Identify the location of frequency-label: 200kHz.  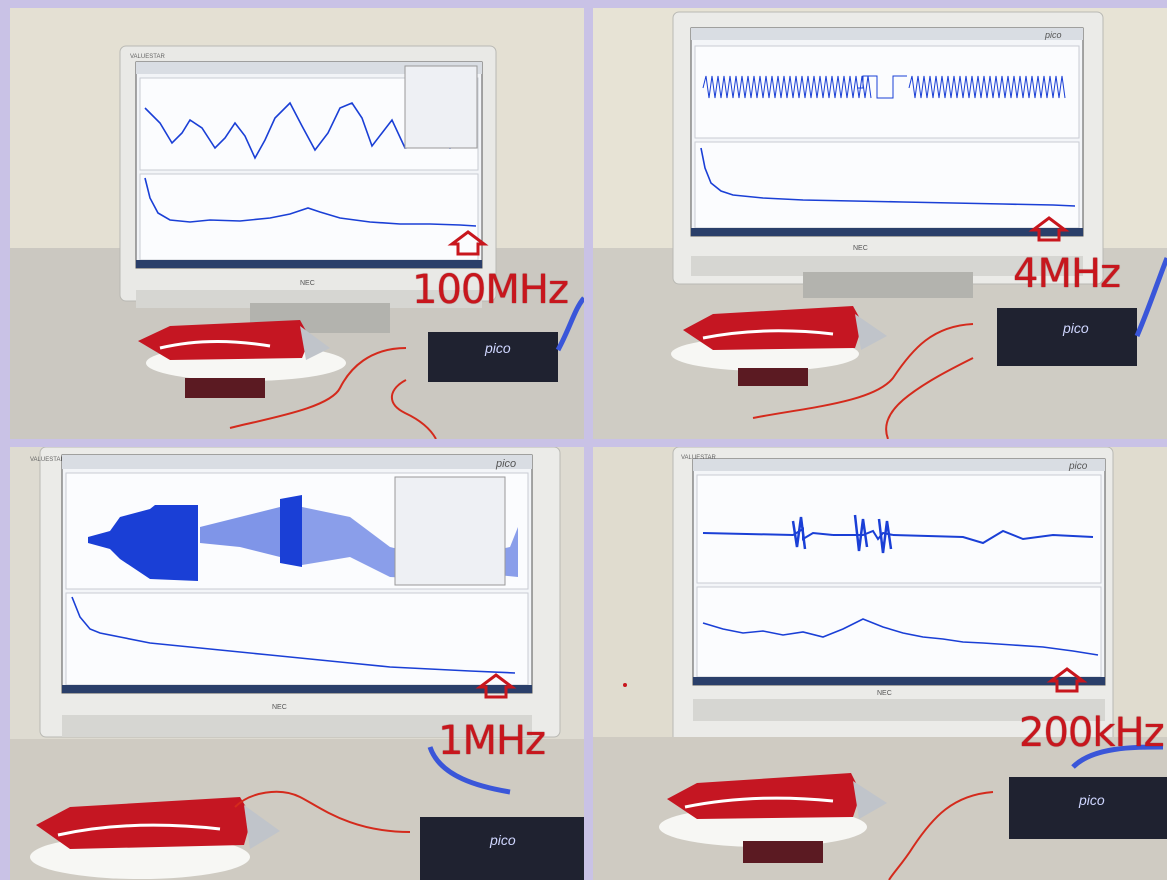
(1092, 733).